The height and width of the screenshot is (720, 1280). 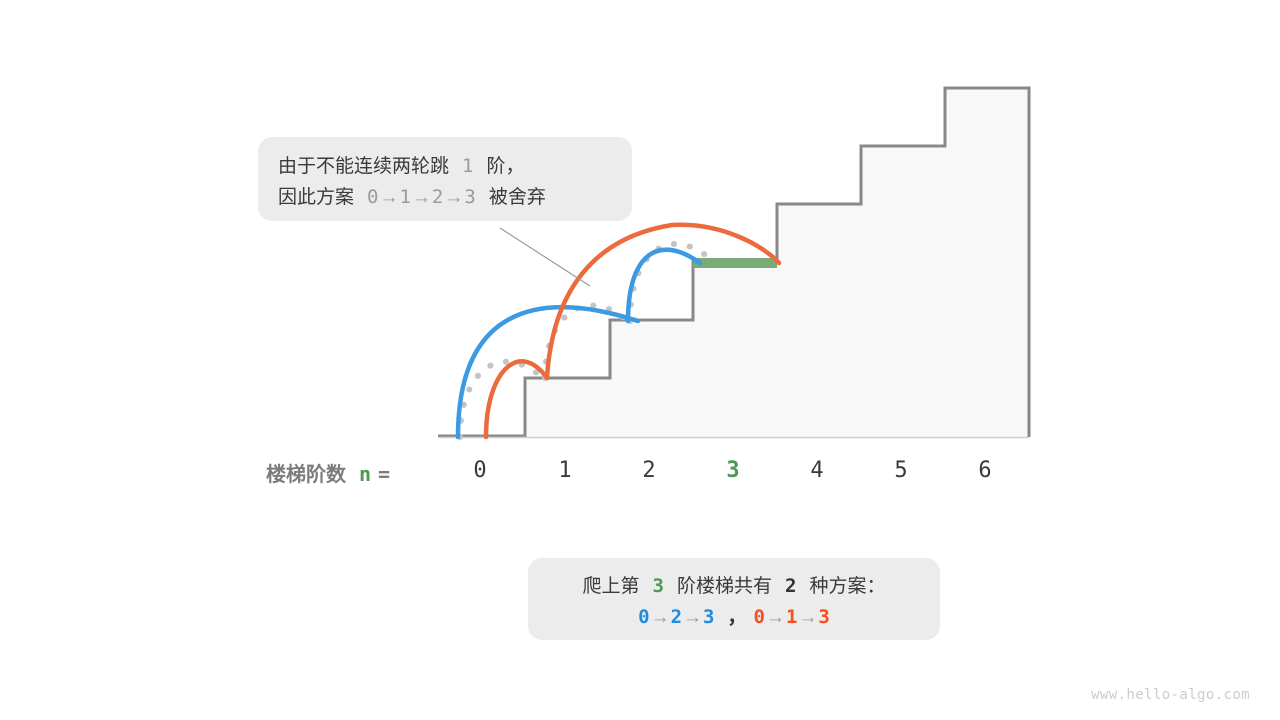 I want to click on plan-a-node-1: 2, so click(x=676, y=617).